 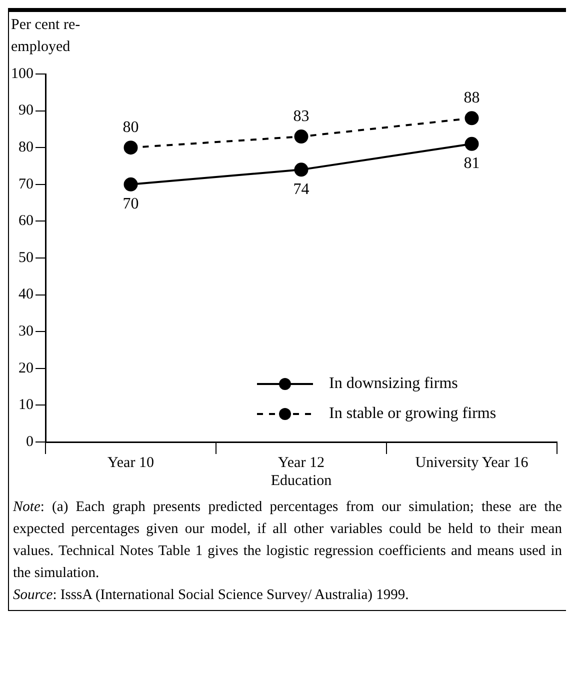 What do you see at coordinates (130, 127) in the screenshot?
I see `data-label: 80` at bounding box center [130, 127].